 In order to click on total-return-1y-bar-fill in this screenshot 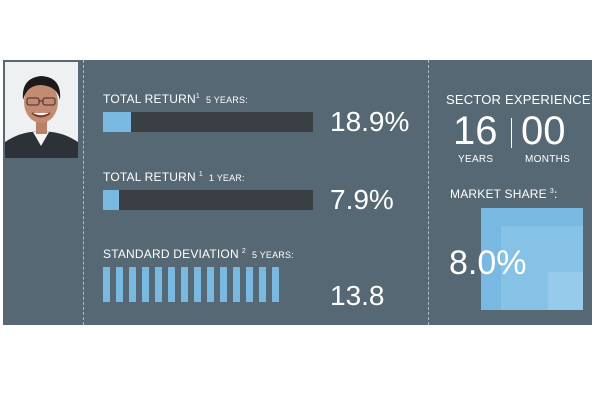, I will do `click(111, 200)`.